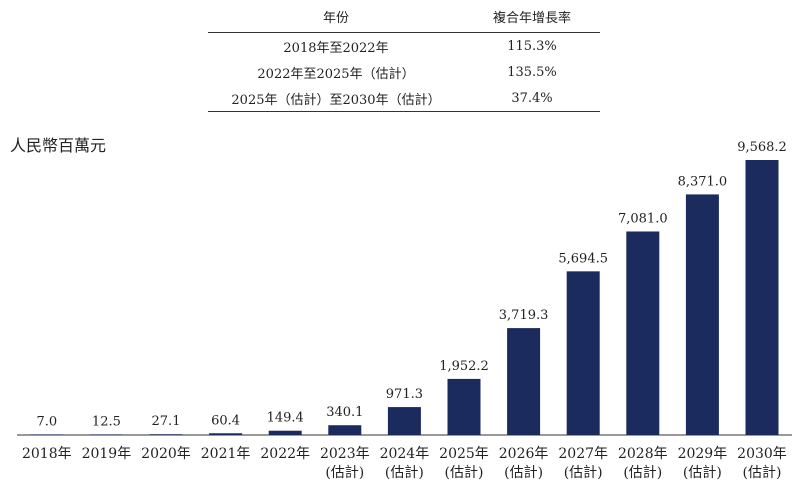  Describe the element at coordinates (643, 333) in the screenshot. I see `bar-2028年` at that location.